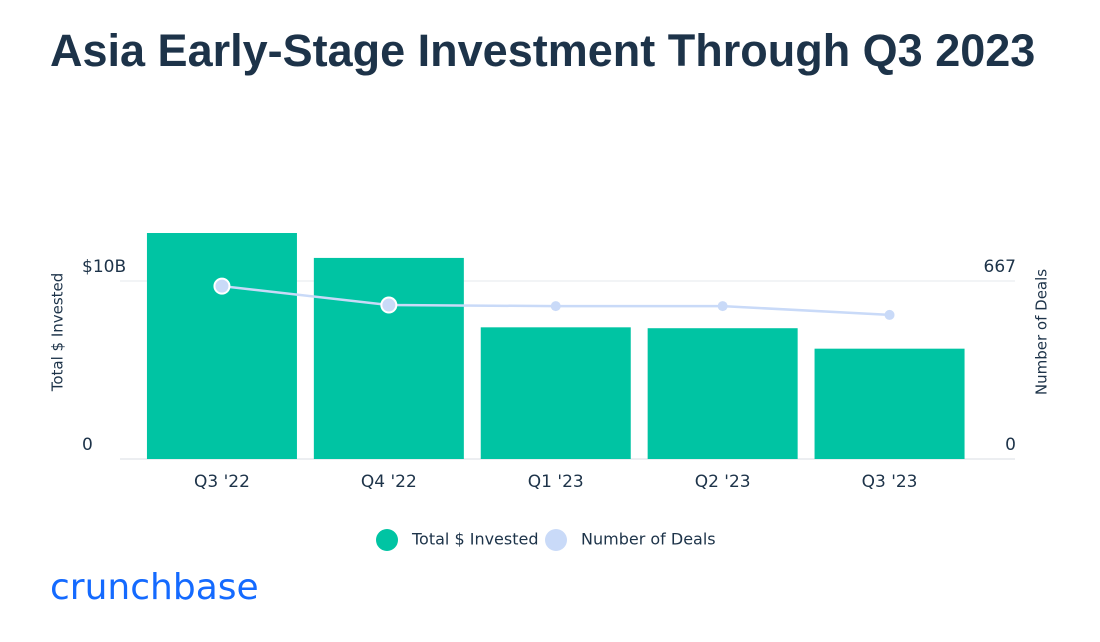 The width and height of the screenshot is (1100, 642). What do you see at coordinates (87, 445) in the screenshot?
I see `y-tick-label: 0` at bounding box center [87, 445].